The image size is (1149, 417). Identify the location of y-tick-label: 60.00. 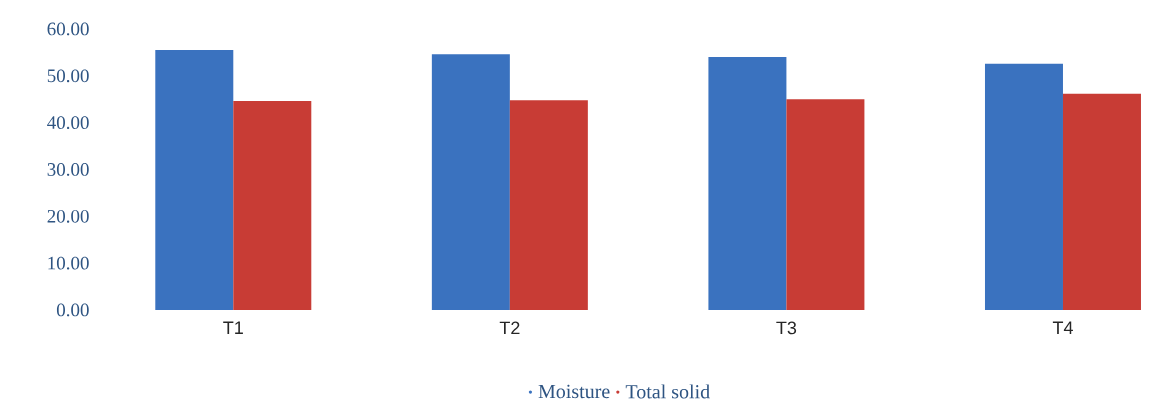
(68, 29).